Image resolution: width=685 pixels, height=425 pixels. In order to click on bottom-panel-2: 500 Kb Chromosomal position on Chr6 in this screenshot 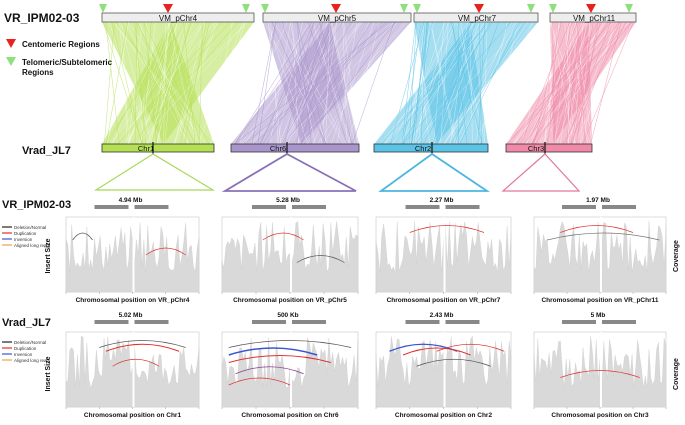, I will do `click(290, 365)`.